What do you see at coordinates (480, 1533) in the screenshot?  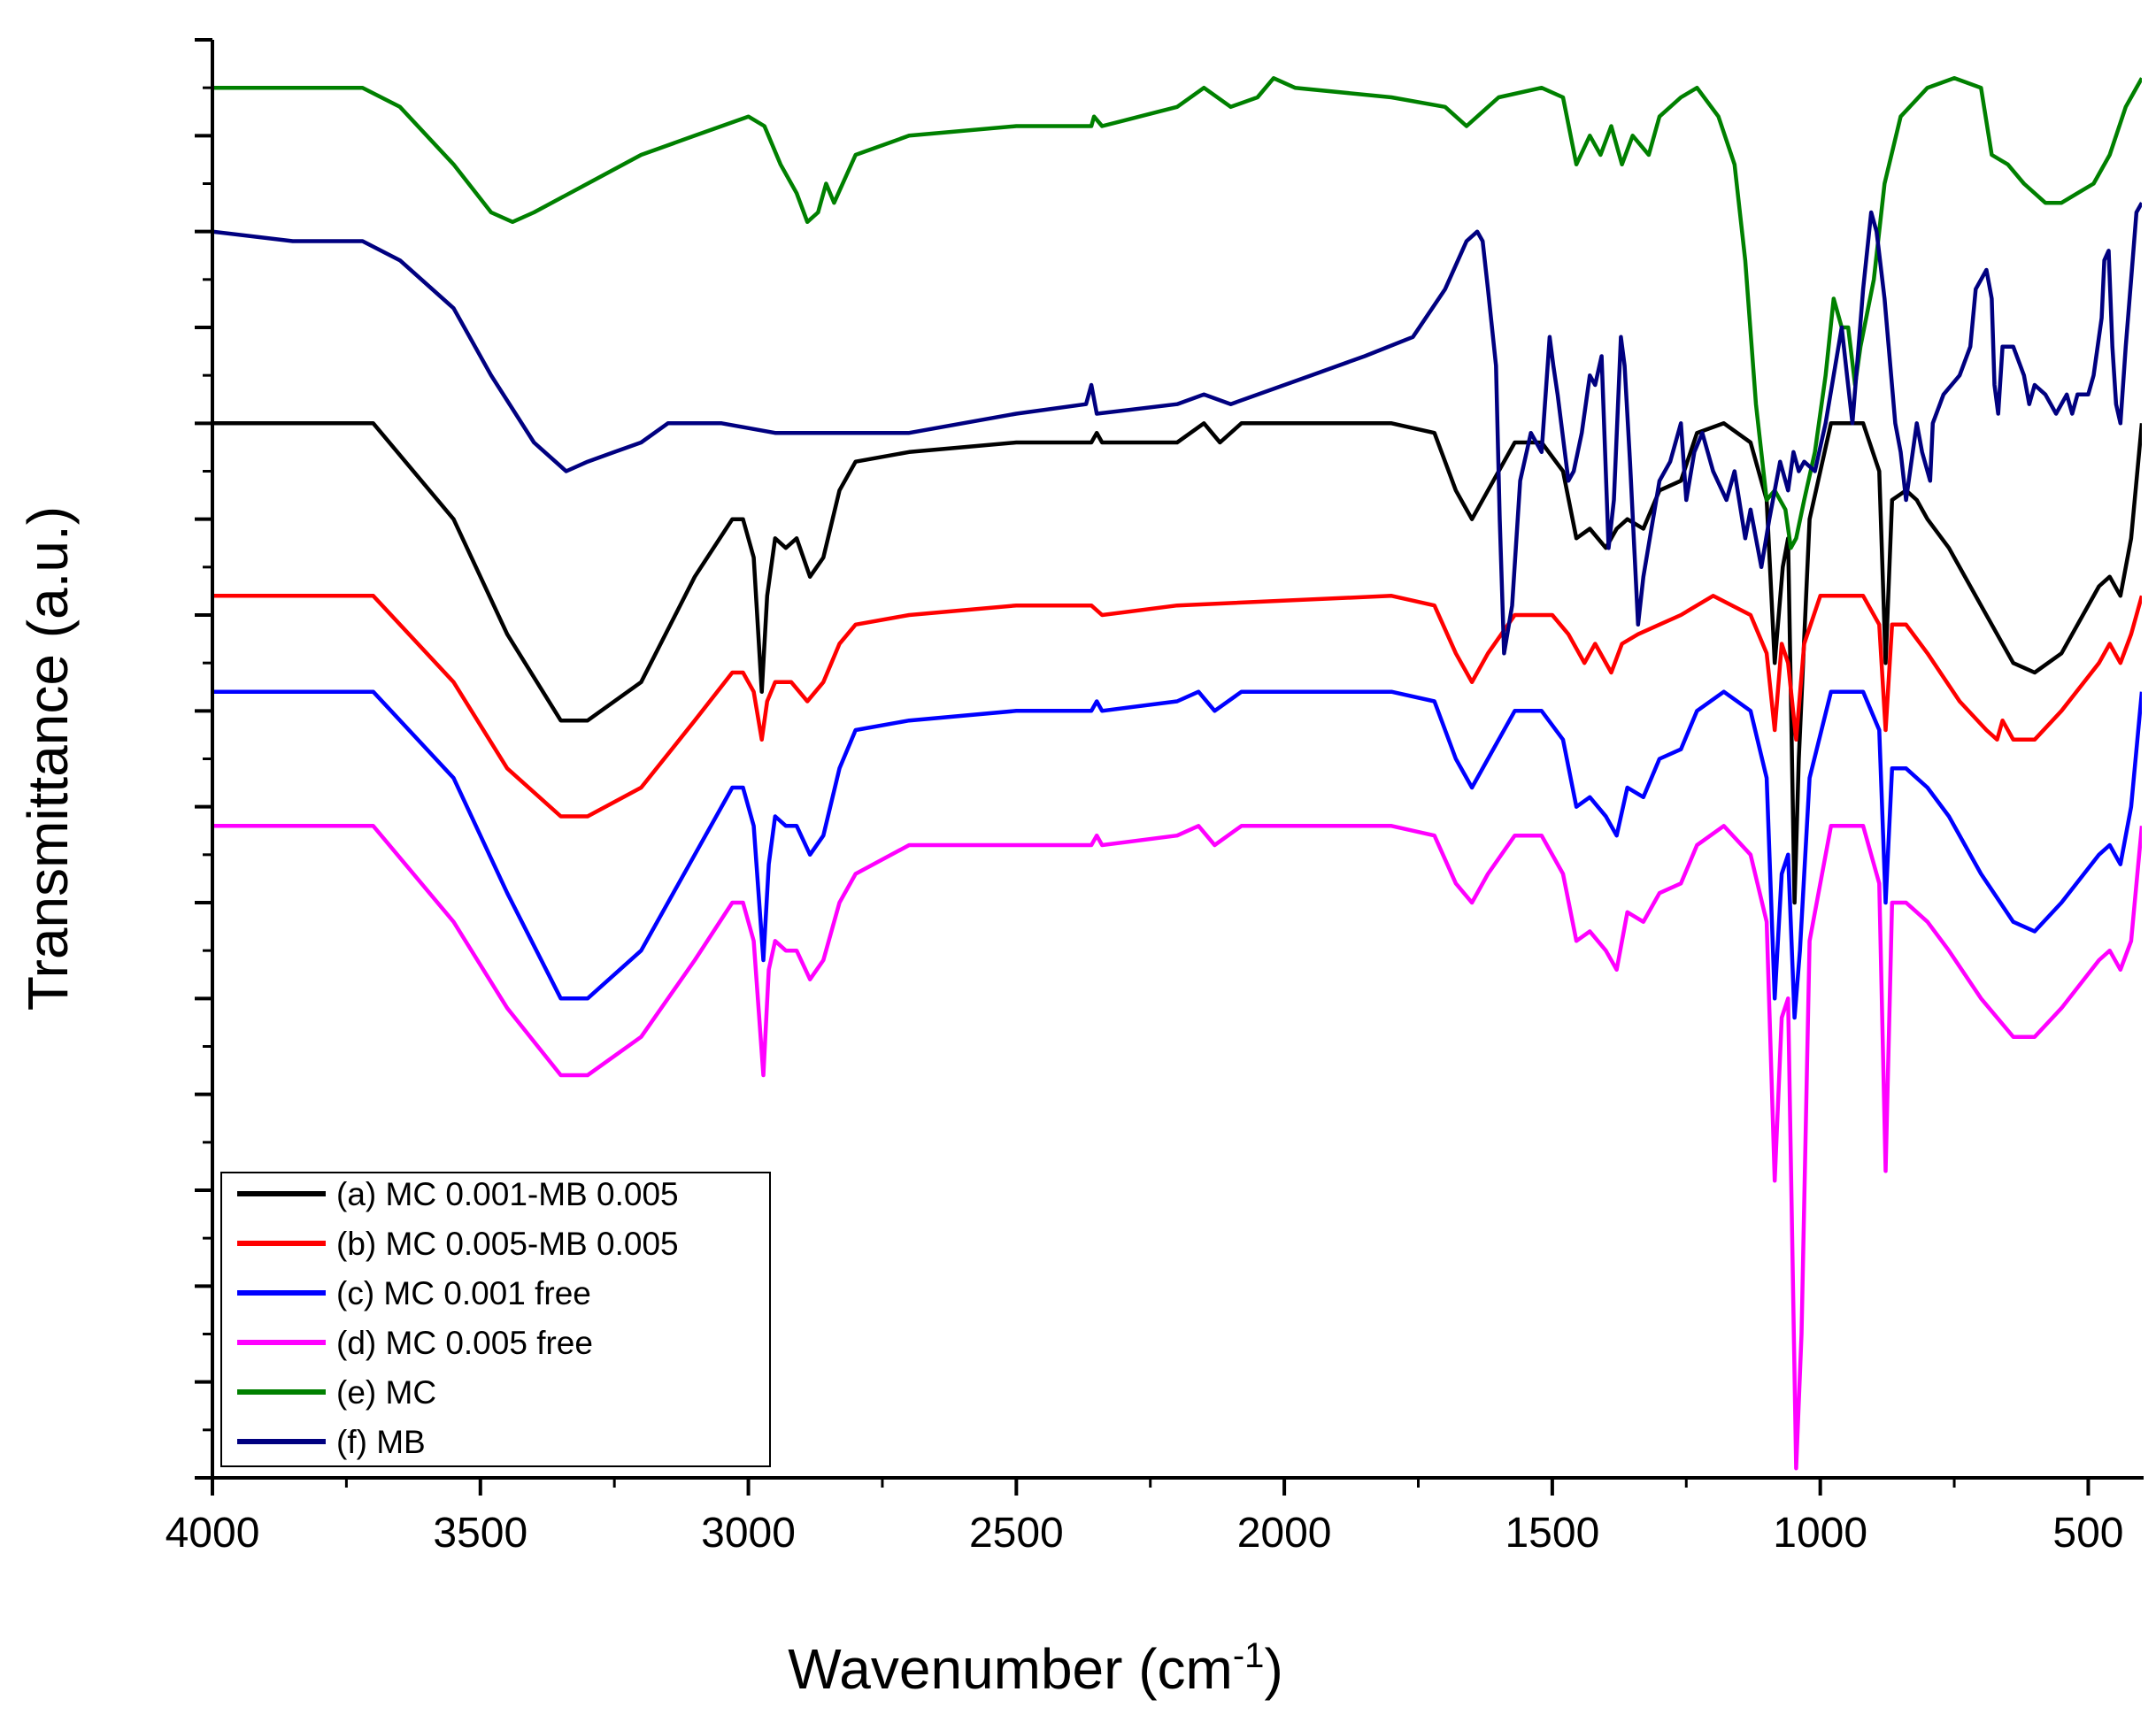 I see `x-tick-label: 3500` at bounding box center [480, 1533].